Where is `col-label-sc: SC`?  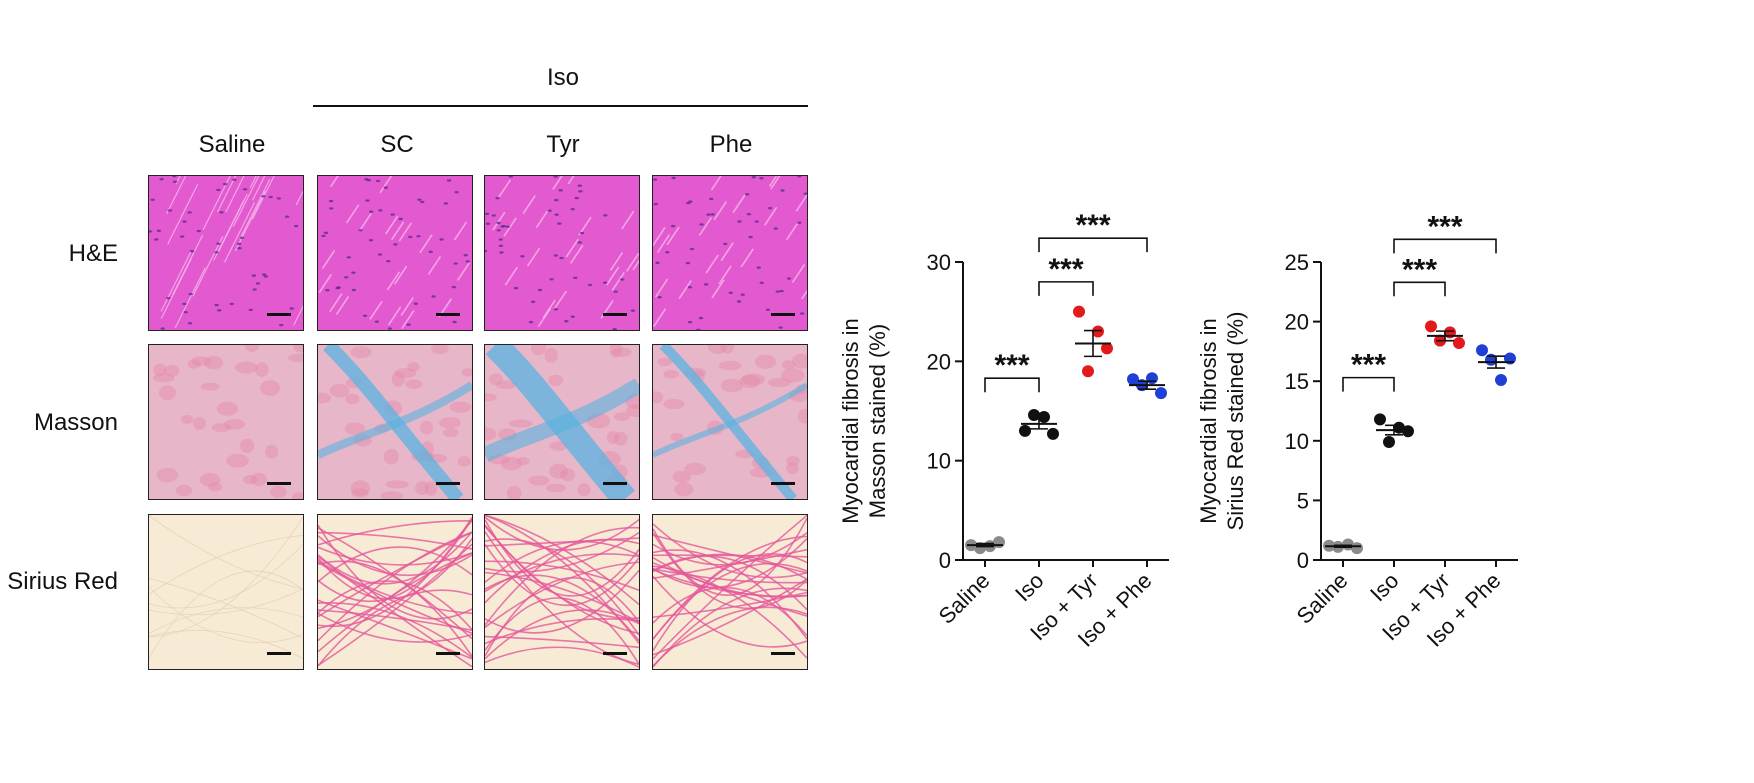
col-label-sc: SC is located at coordinates (397, 144).